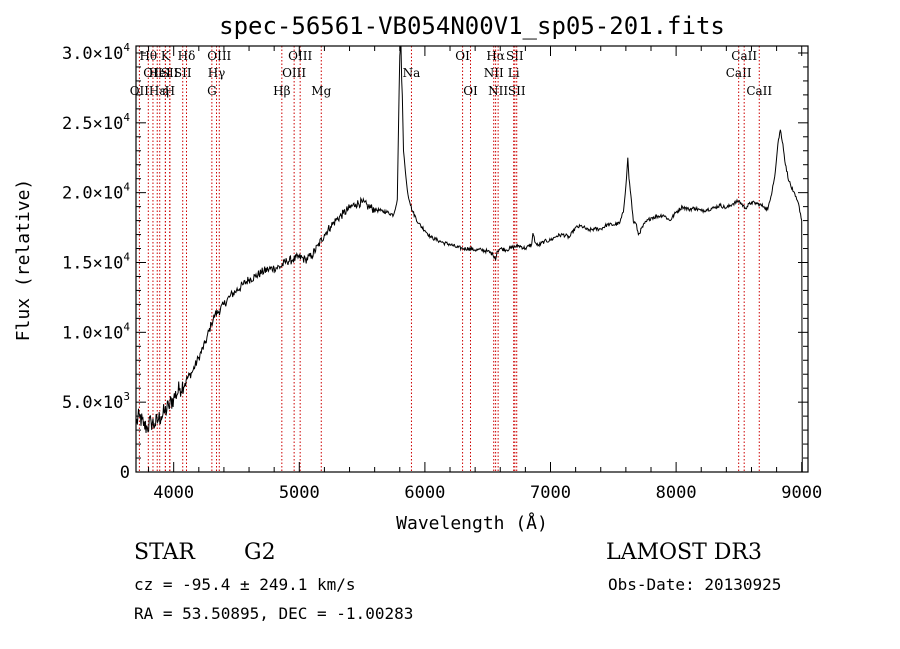 The width and height of the screenshot is (900, 649). I want to click on spectral-line-label: G, so click(212, 91).